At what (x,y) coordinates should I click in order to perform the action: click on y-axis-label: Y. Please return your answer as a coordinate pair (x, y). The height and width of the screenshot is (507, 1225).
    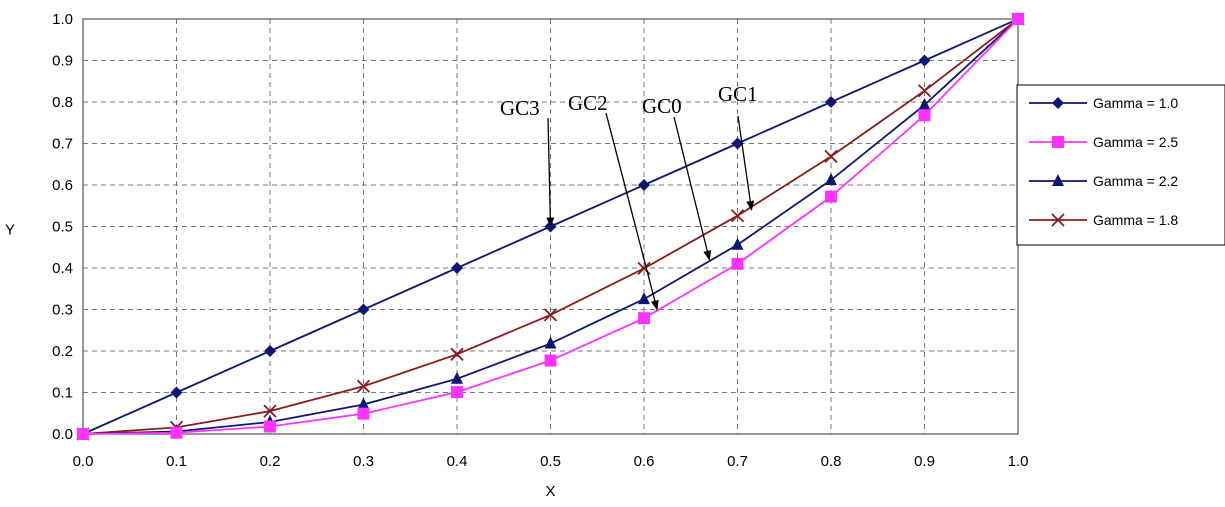
    Looking at the image, I should click on (10, 230).